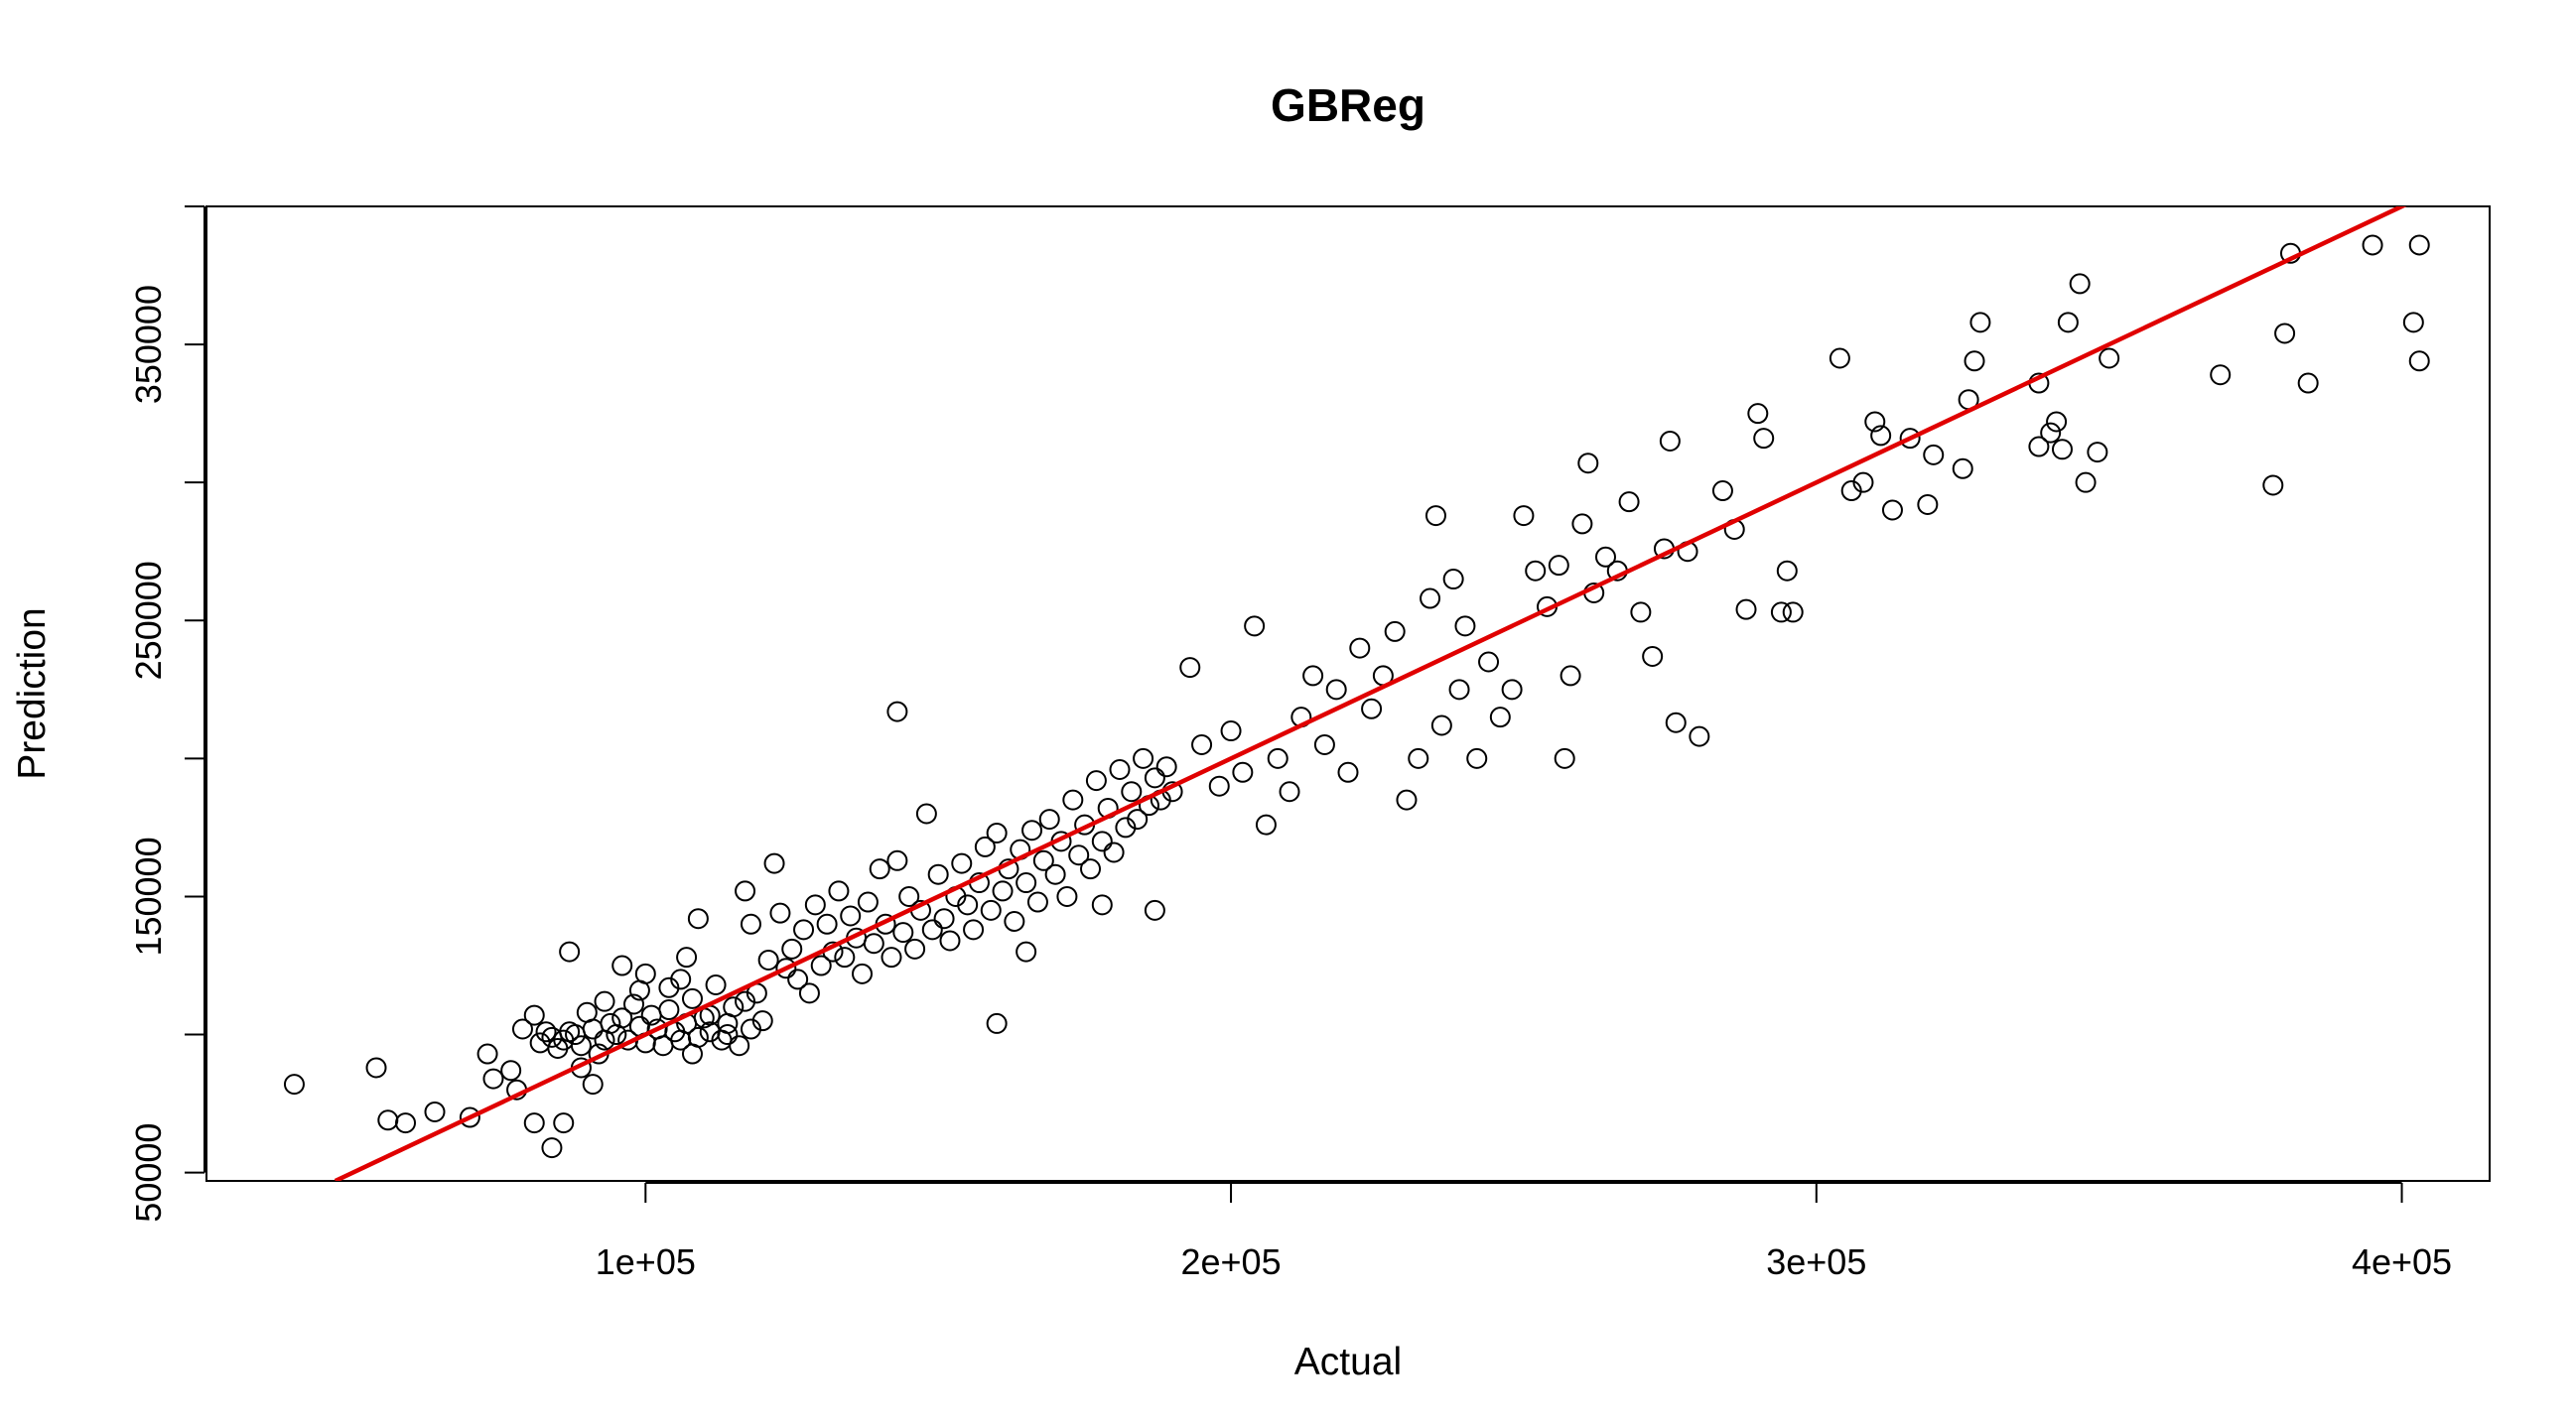  Describe the element at coordinates (646, 1261) in the screenshot. I see `x-tick-label: 1e+05` at that location.